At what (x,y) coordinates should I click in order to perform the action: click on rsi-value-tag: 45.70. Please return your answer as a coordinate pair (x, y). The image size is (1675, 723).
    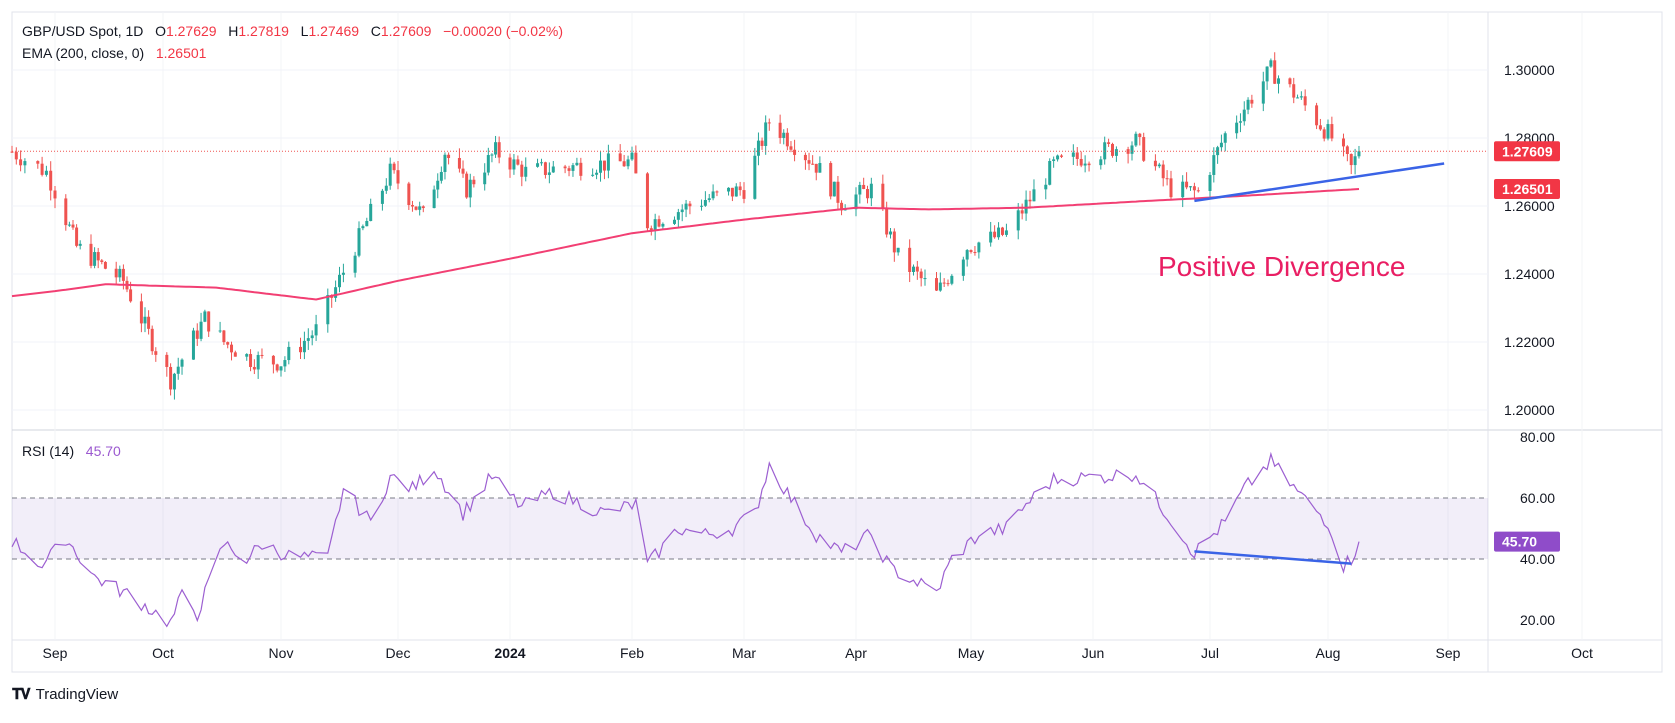
    Looking at the image, I should click on (1519, 542).